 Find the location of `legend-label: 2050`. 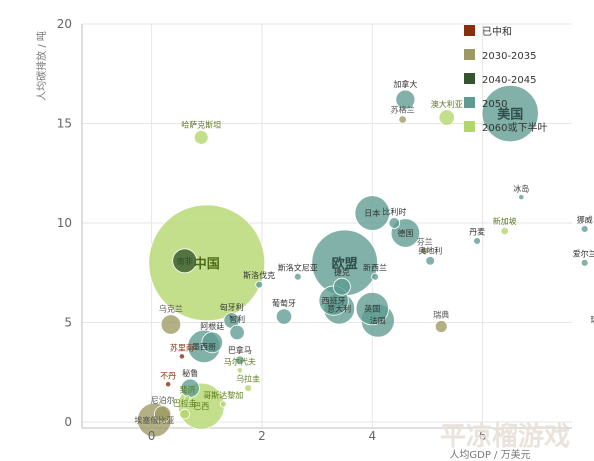

legend-label: 2050 is located at coordinates (494, 104).